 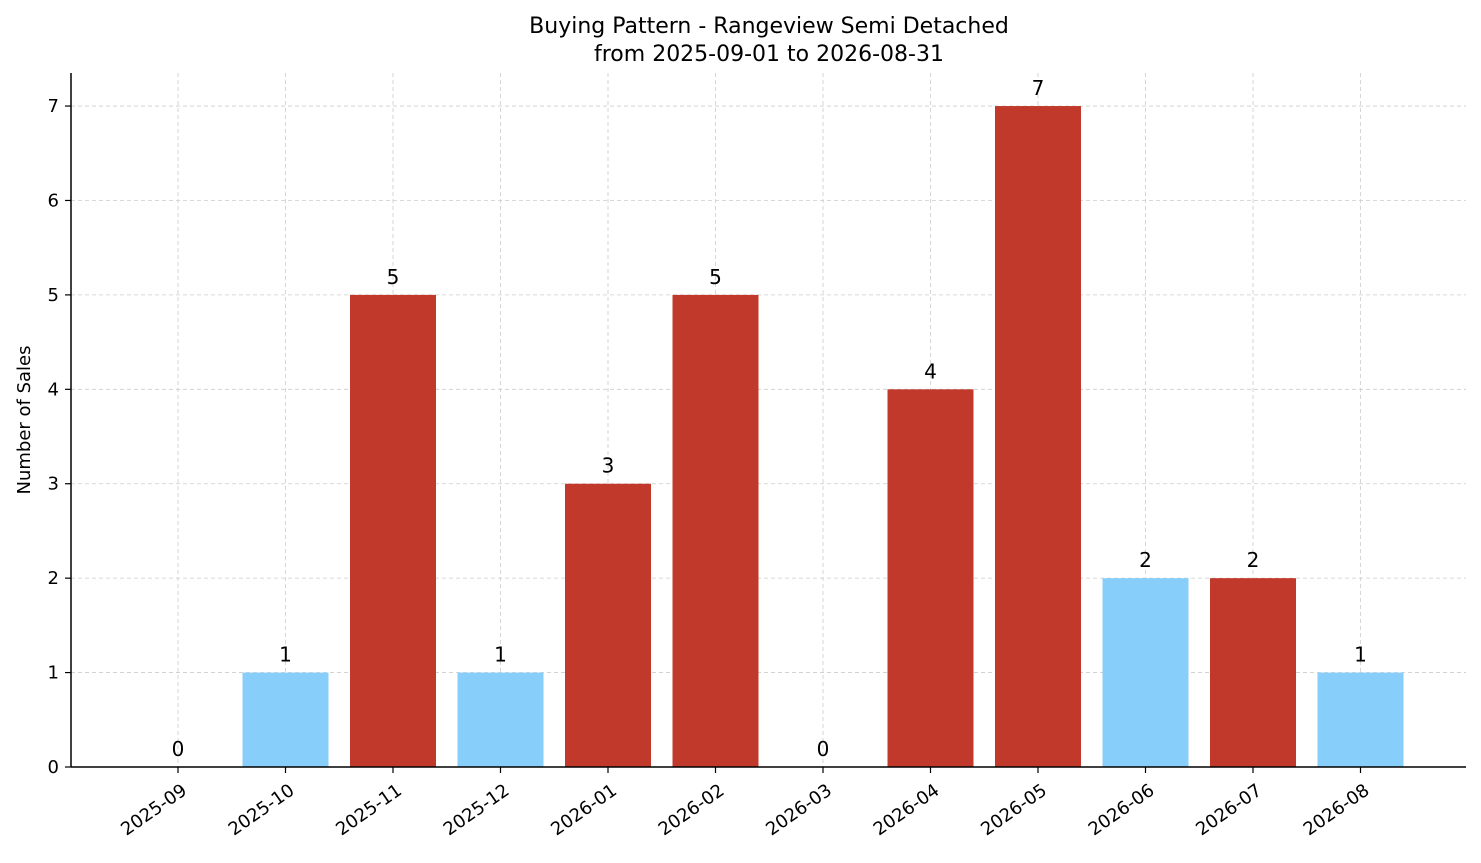 What do you see at coordinates (930, 371) in the screenshot?
I see `bar-value-label: 4` at bounding box center [930, 371].